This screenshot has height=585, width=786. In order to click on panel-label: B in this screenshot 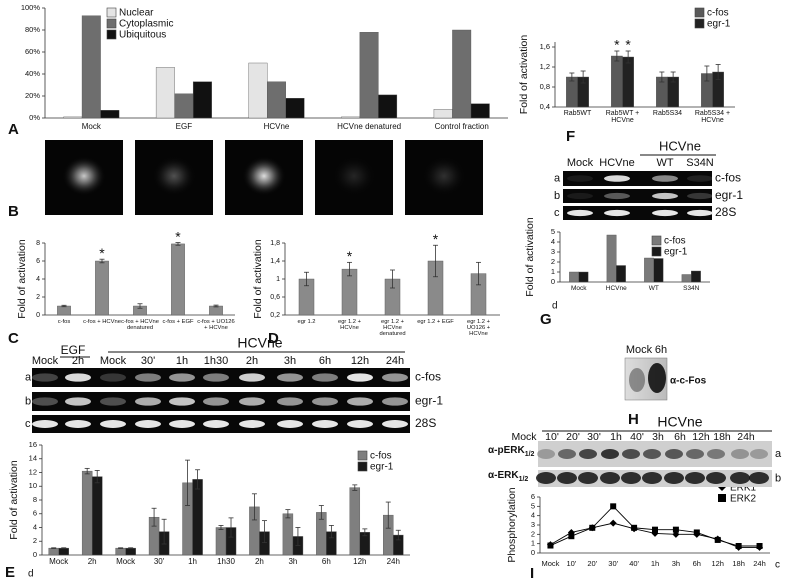, I will do `click(13, 211)`.